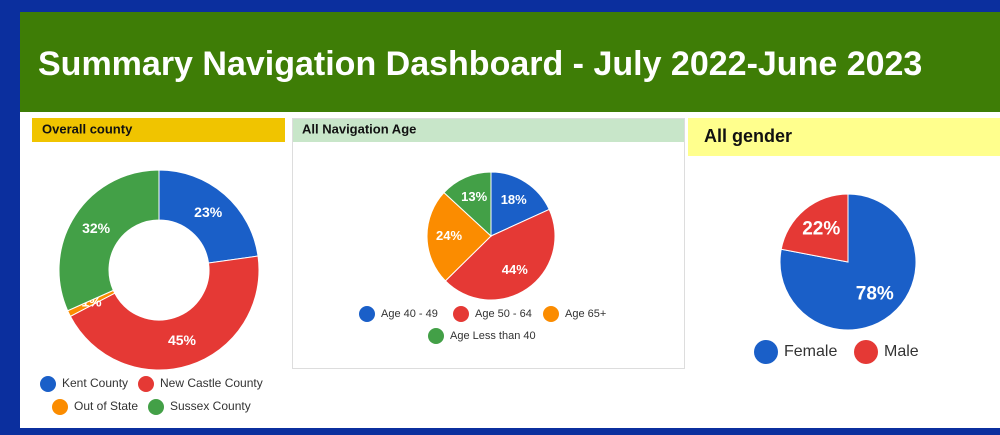  I want to click on data-label: 18%, so click(514, 199).